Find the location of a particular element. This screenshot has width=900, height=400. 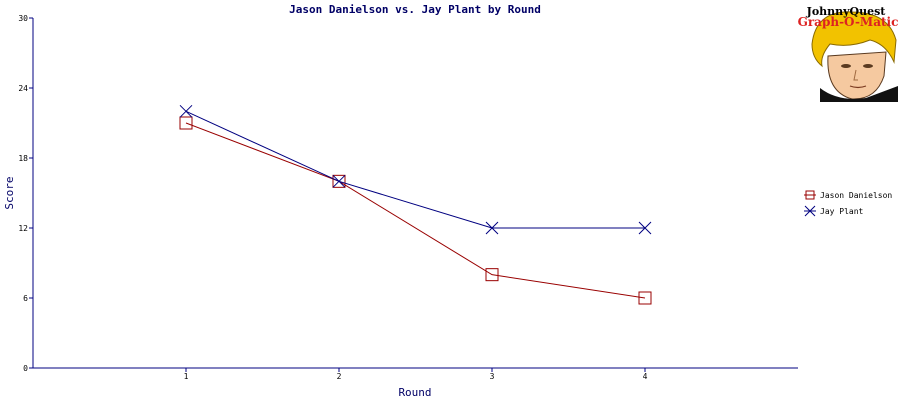

legend-label: Jay Plant is located at coordinates (842, 211).